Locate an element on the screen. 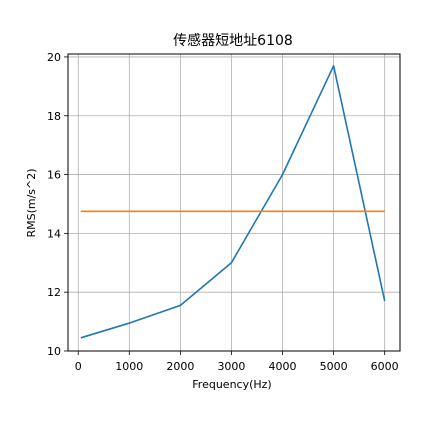 The height and width of the screenshot is (443, 444). x-tick-label: 4000 is located at coordinates (283, 366).